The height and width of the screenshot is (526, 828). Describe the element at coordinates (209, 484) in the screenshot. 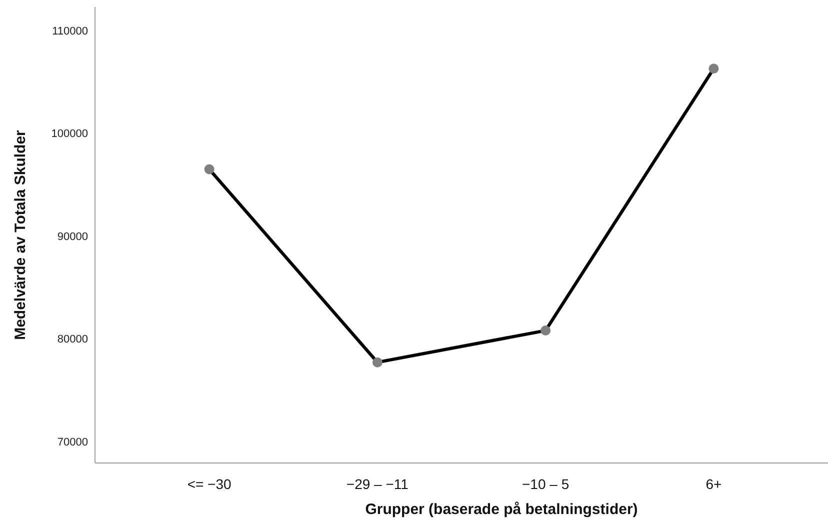

I see `x-tick-label: <= −30` at that location.